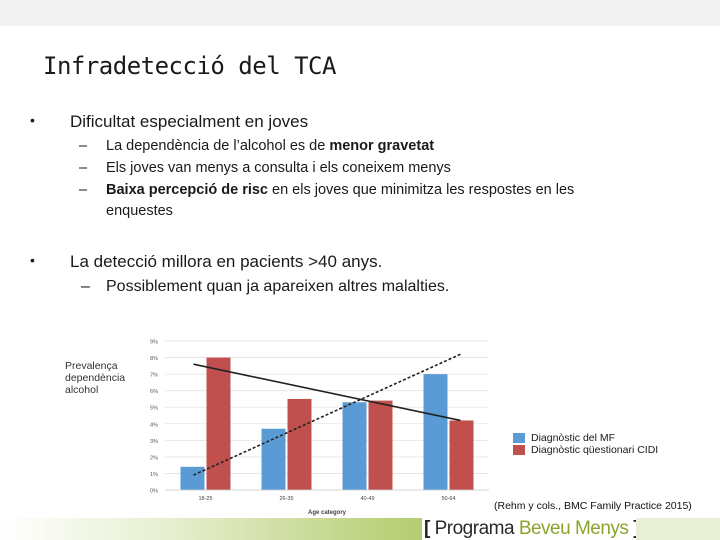  I want to click on trend-line-mf, so click(327, 414).